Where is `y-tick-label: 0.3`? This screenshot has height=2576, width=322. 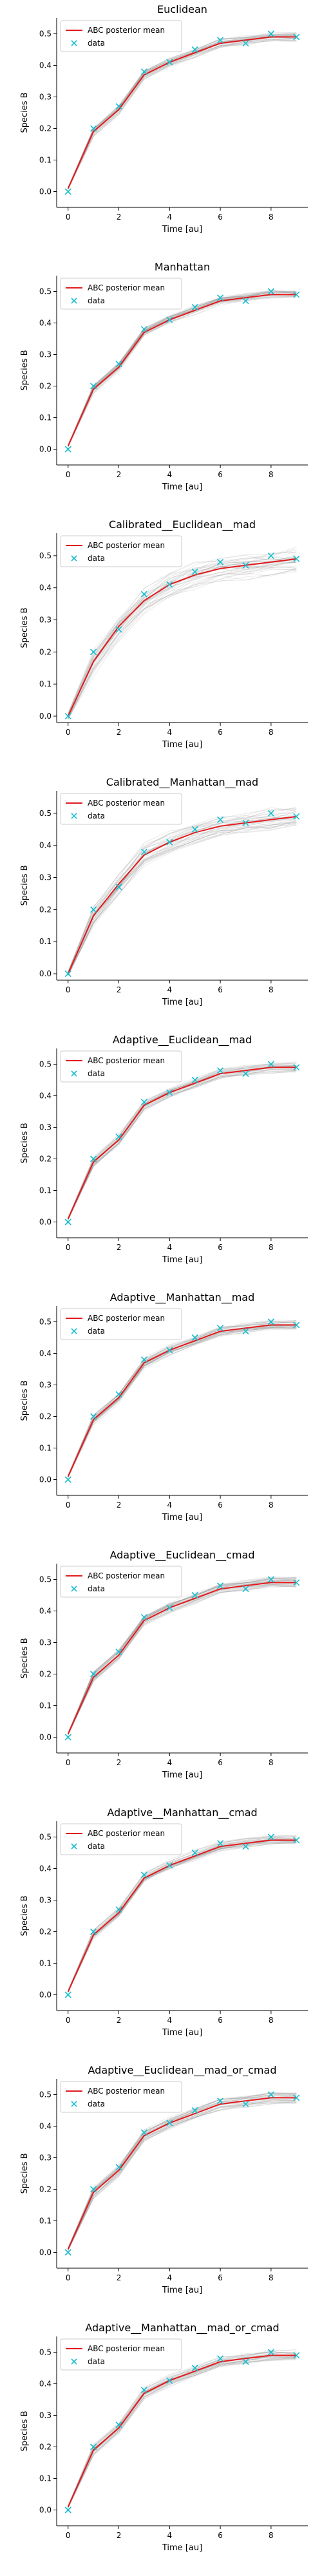 y-tick-label: 0.3 is located at coordinates (46, 97).